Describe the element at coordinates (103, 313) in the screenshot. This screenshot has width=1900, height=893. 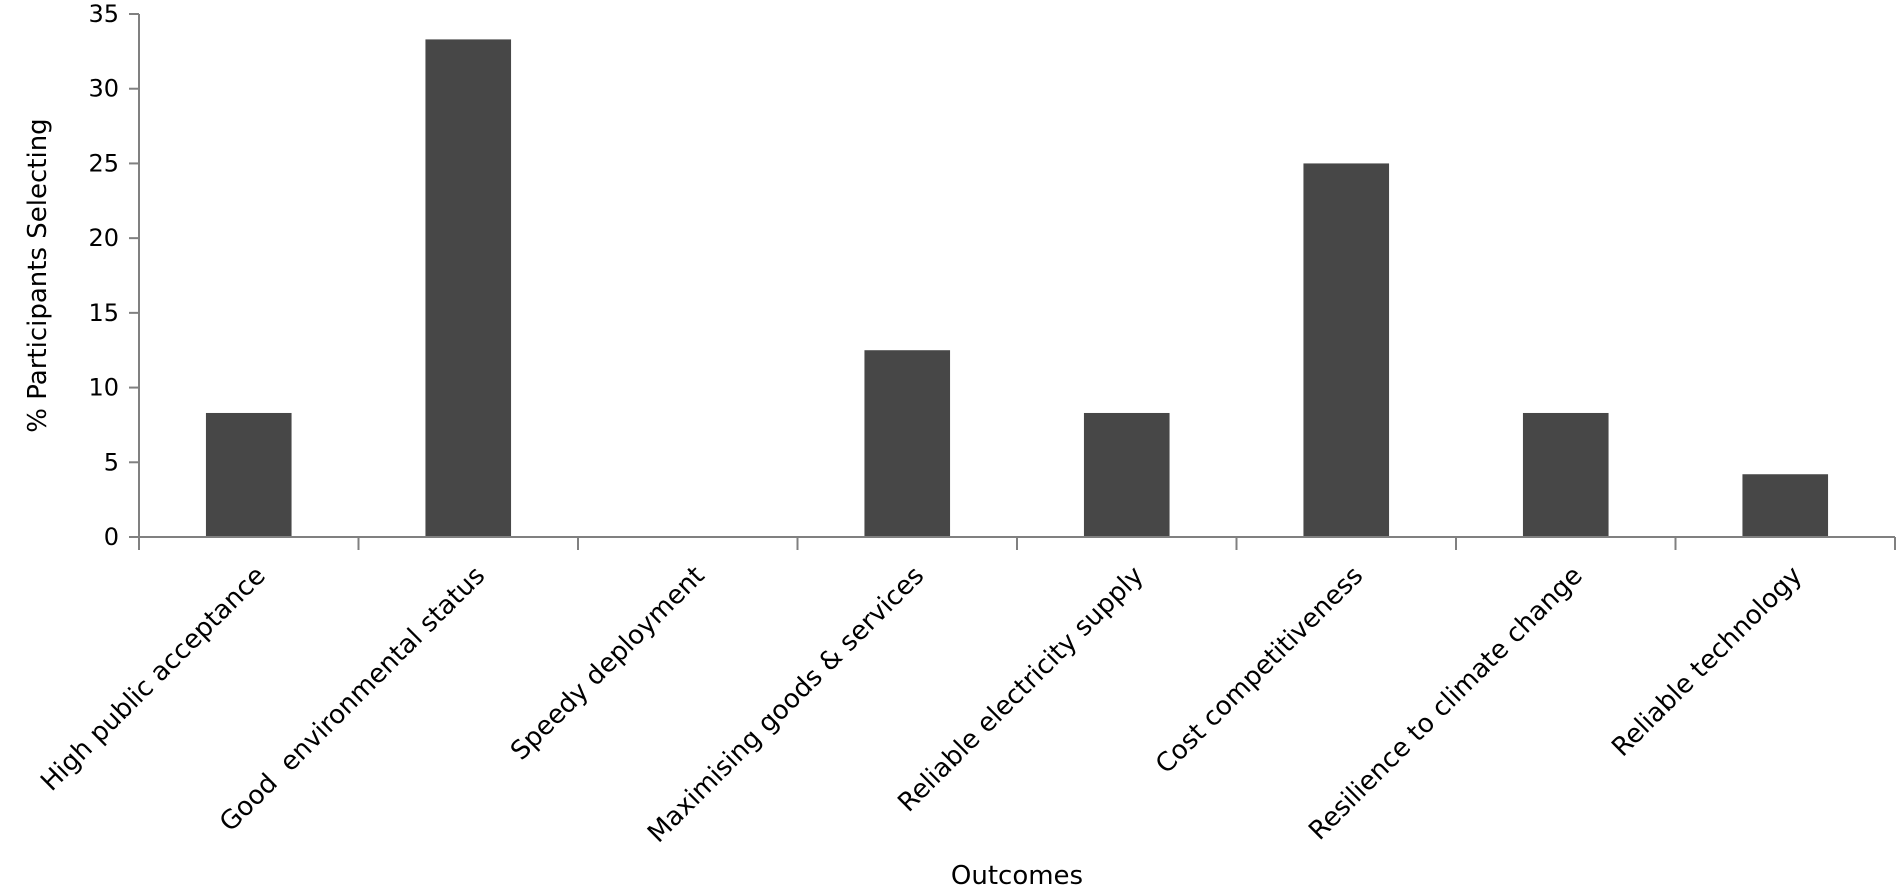
I see `y-tick-label: 15` at that location.